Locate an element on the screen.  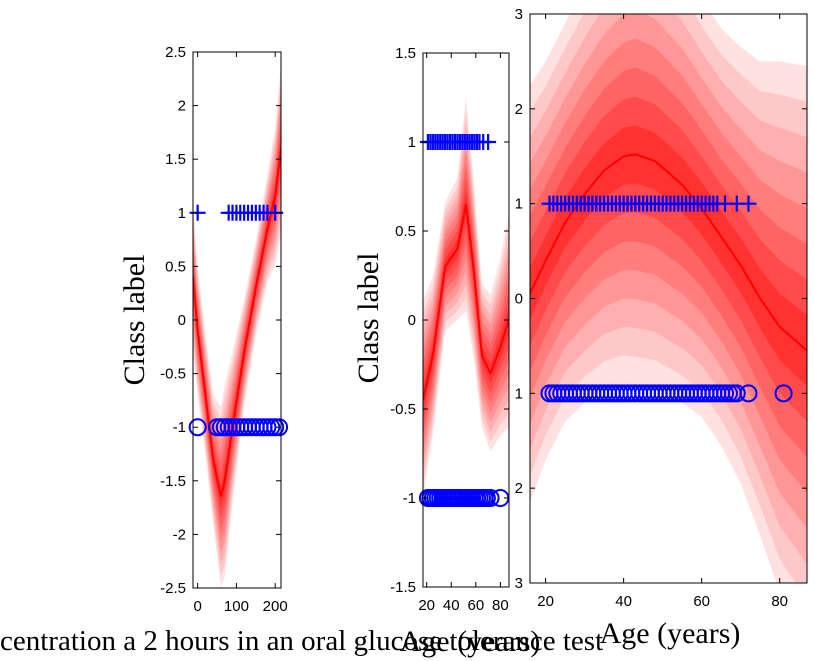
axes-frame is located at coordinates (237, 320).